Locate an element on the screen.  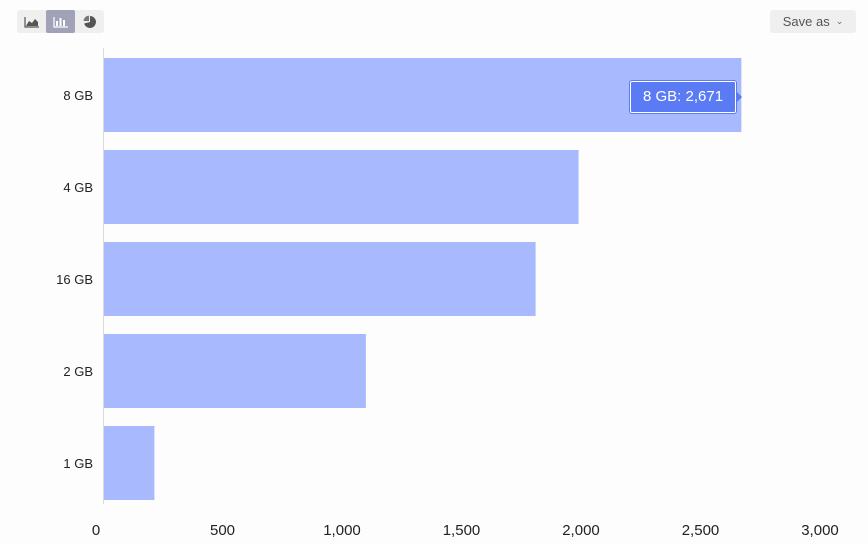
pie-chart-button is located at coordinates (89, 21).